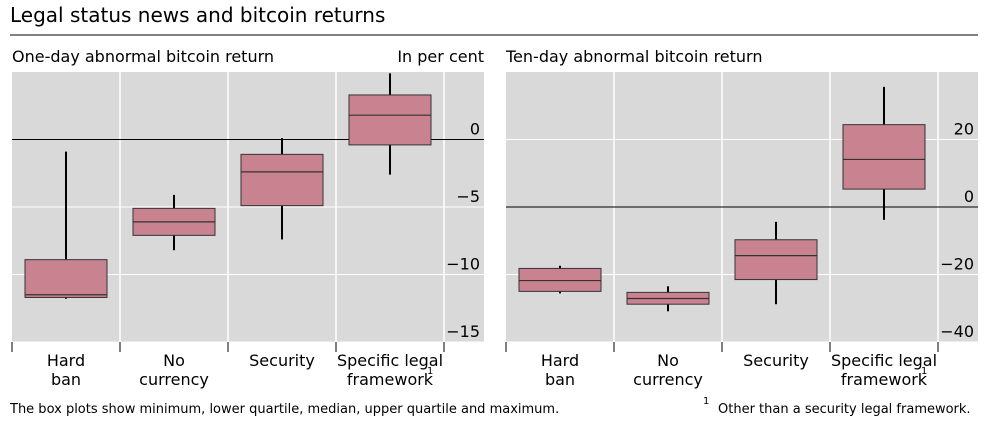  Describe the element at coordinates (706, 401) in the screenshot. I see `footnote-marker: 1` at that location.